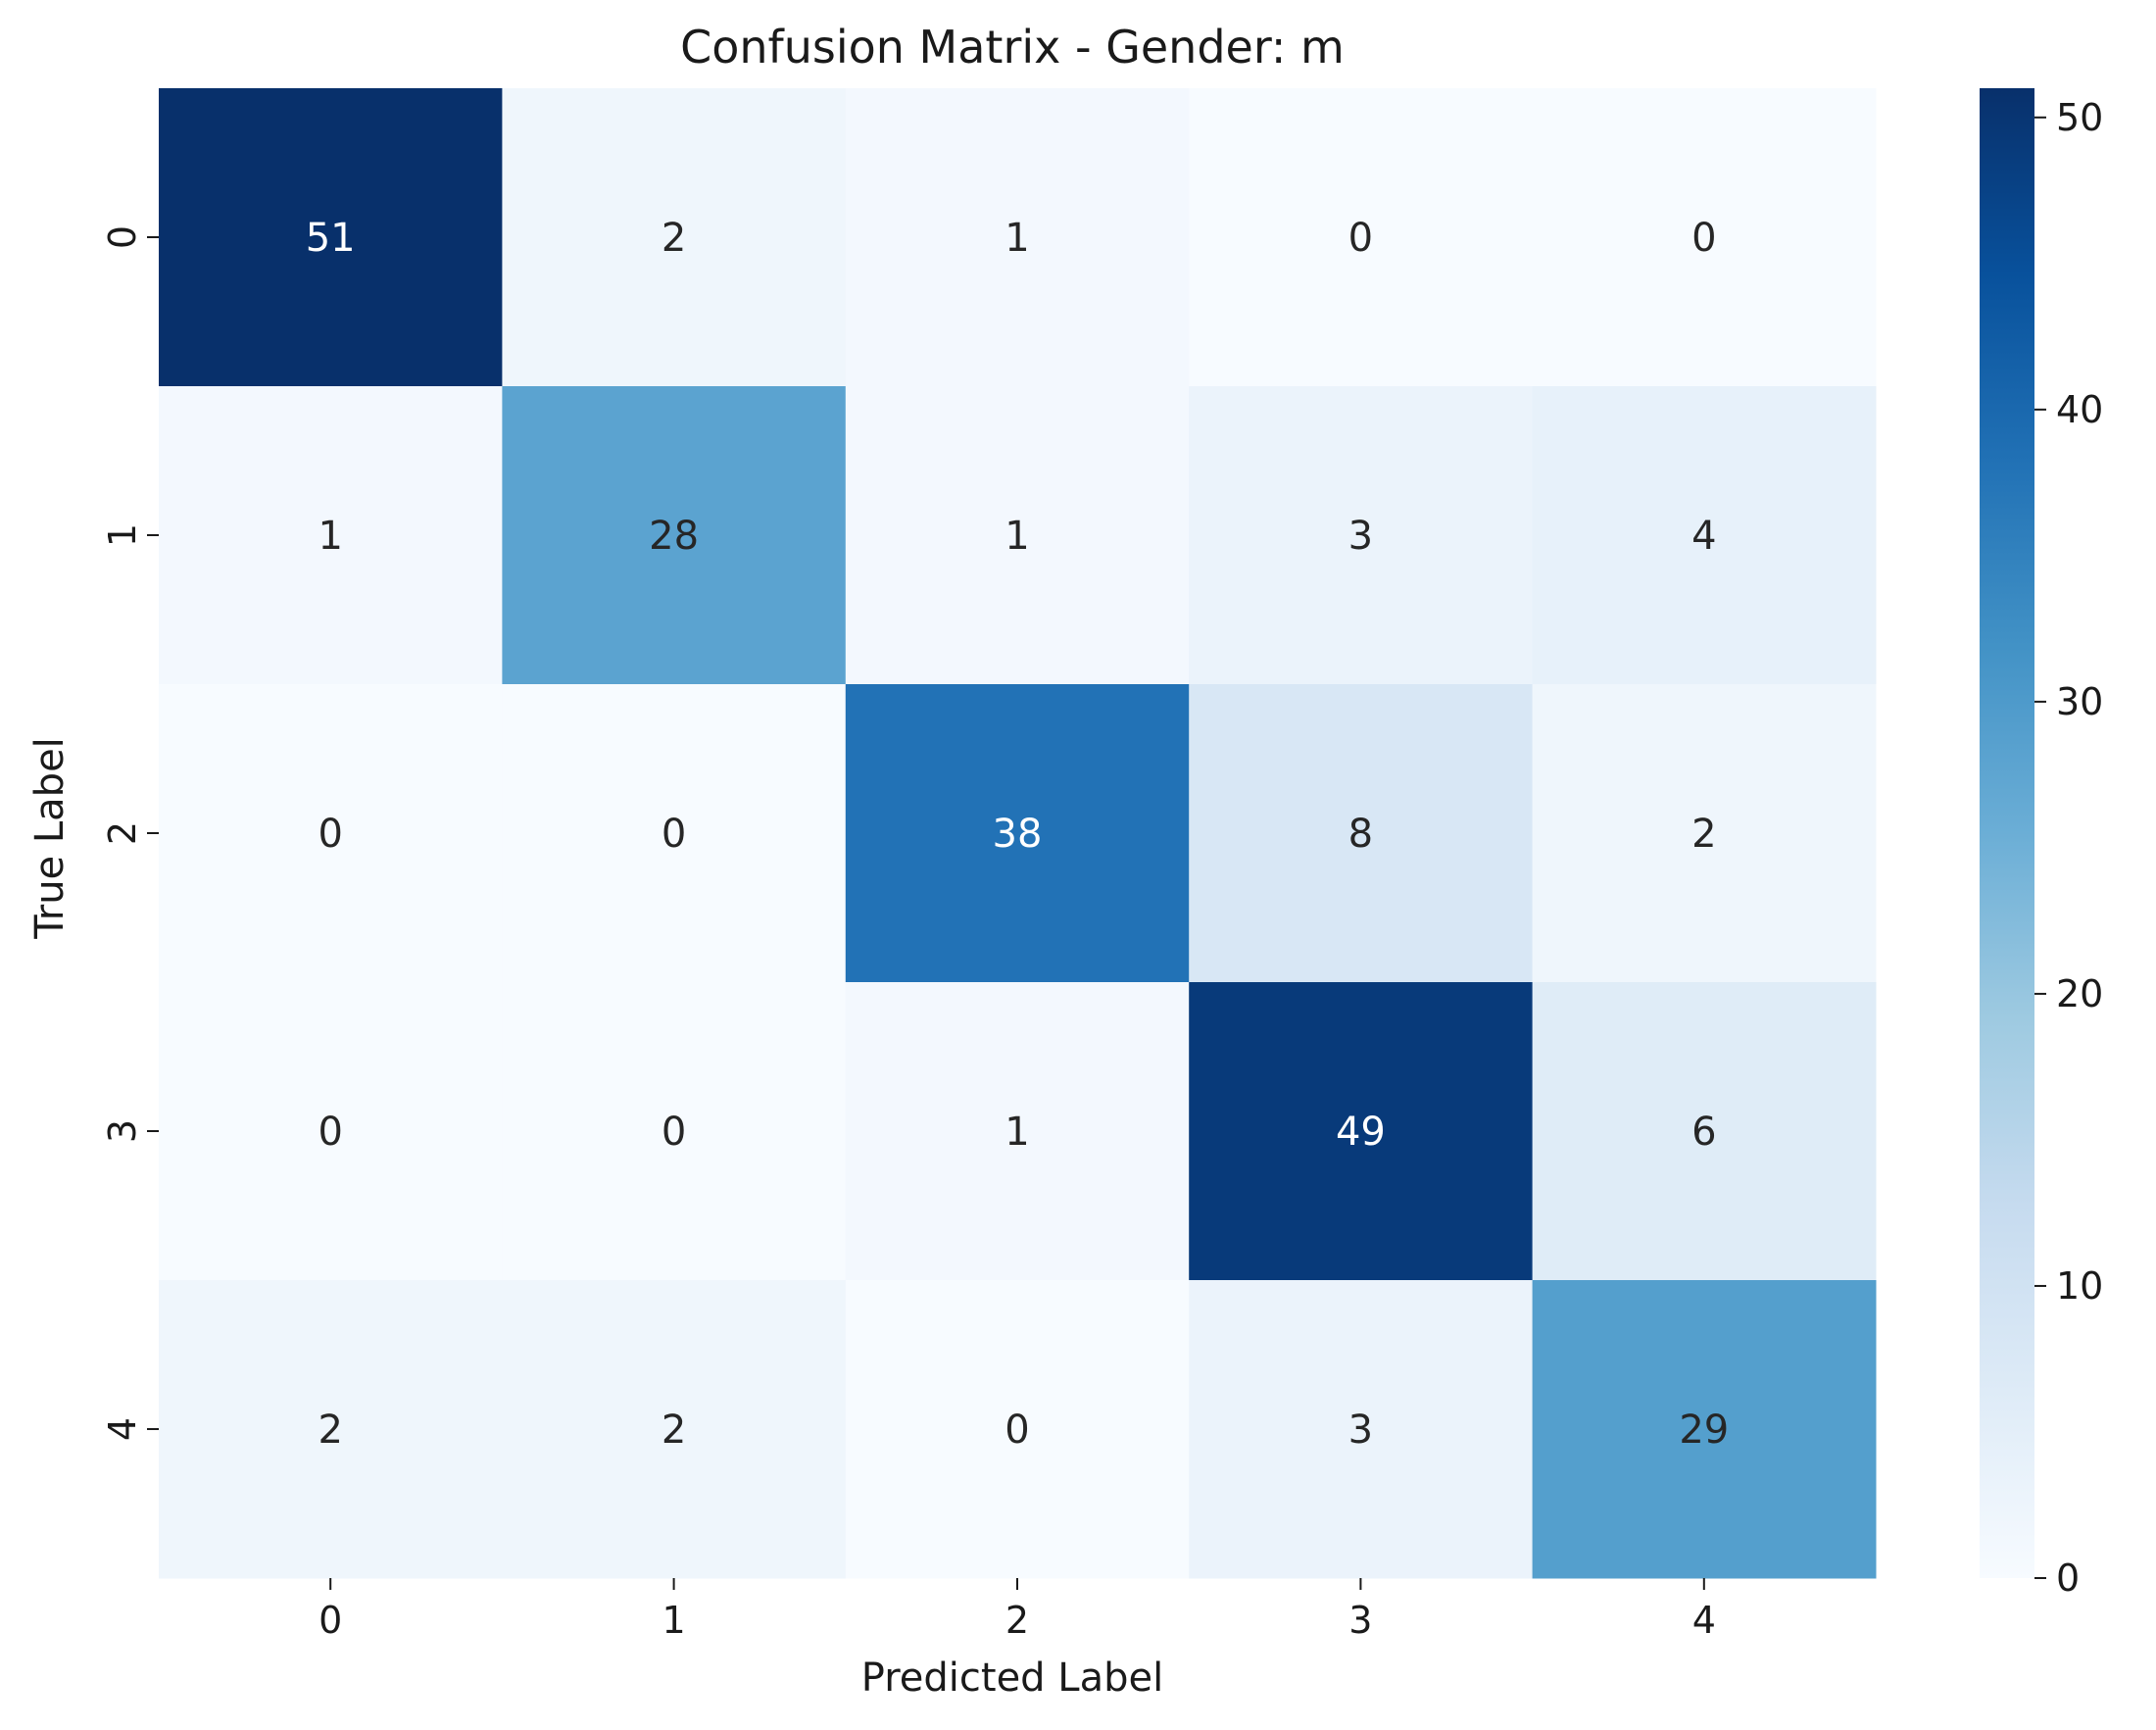 This screenshot has width=2156, height=1730. Describe the element at coordinates (1012, 1679) in the screenshot. I see `x-axis-label: Predicted Label` at that location.